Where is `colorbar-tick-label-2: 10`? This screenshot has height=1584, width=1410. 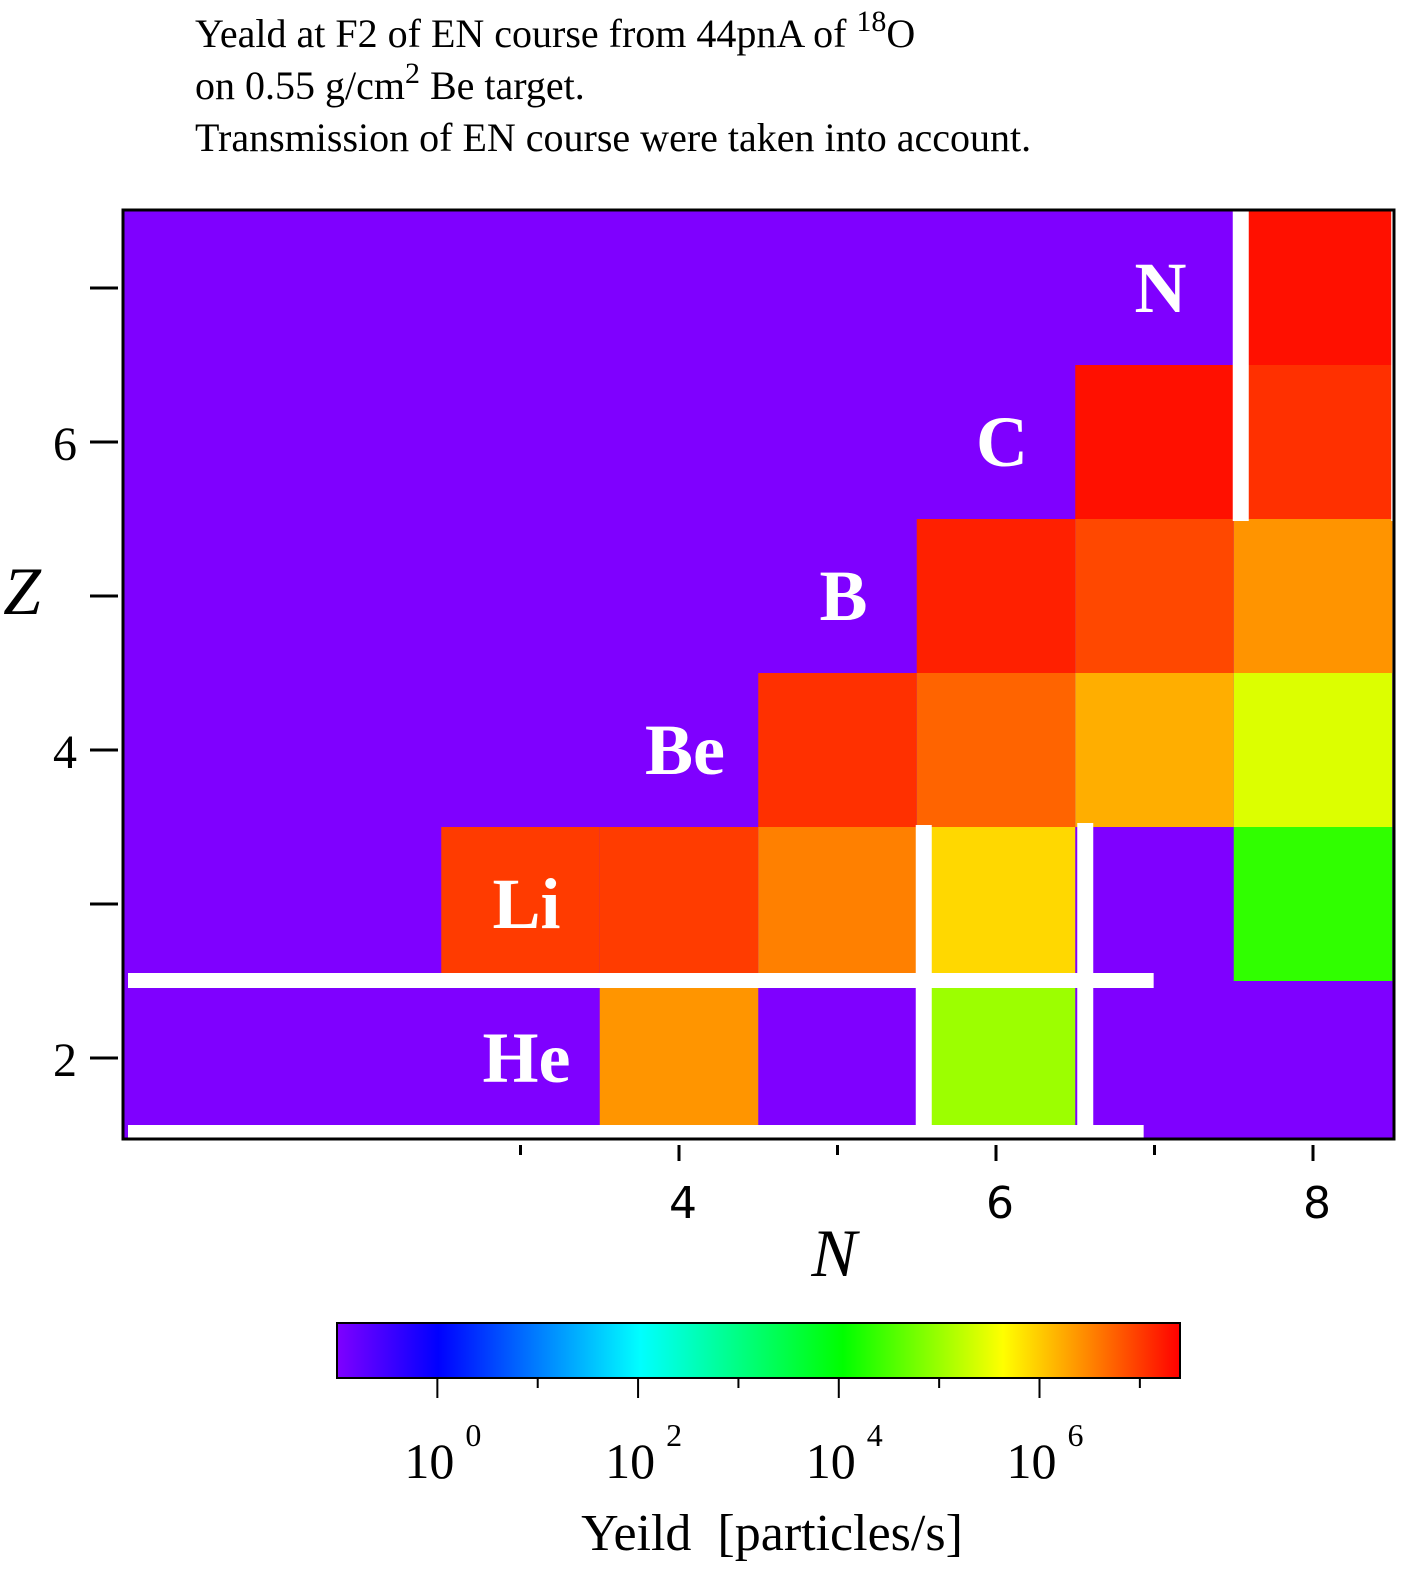 colorbar-tick-label-2: 10 is located at coordinates (630, 1461).